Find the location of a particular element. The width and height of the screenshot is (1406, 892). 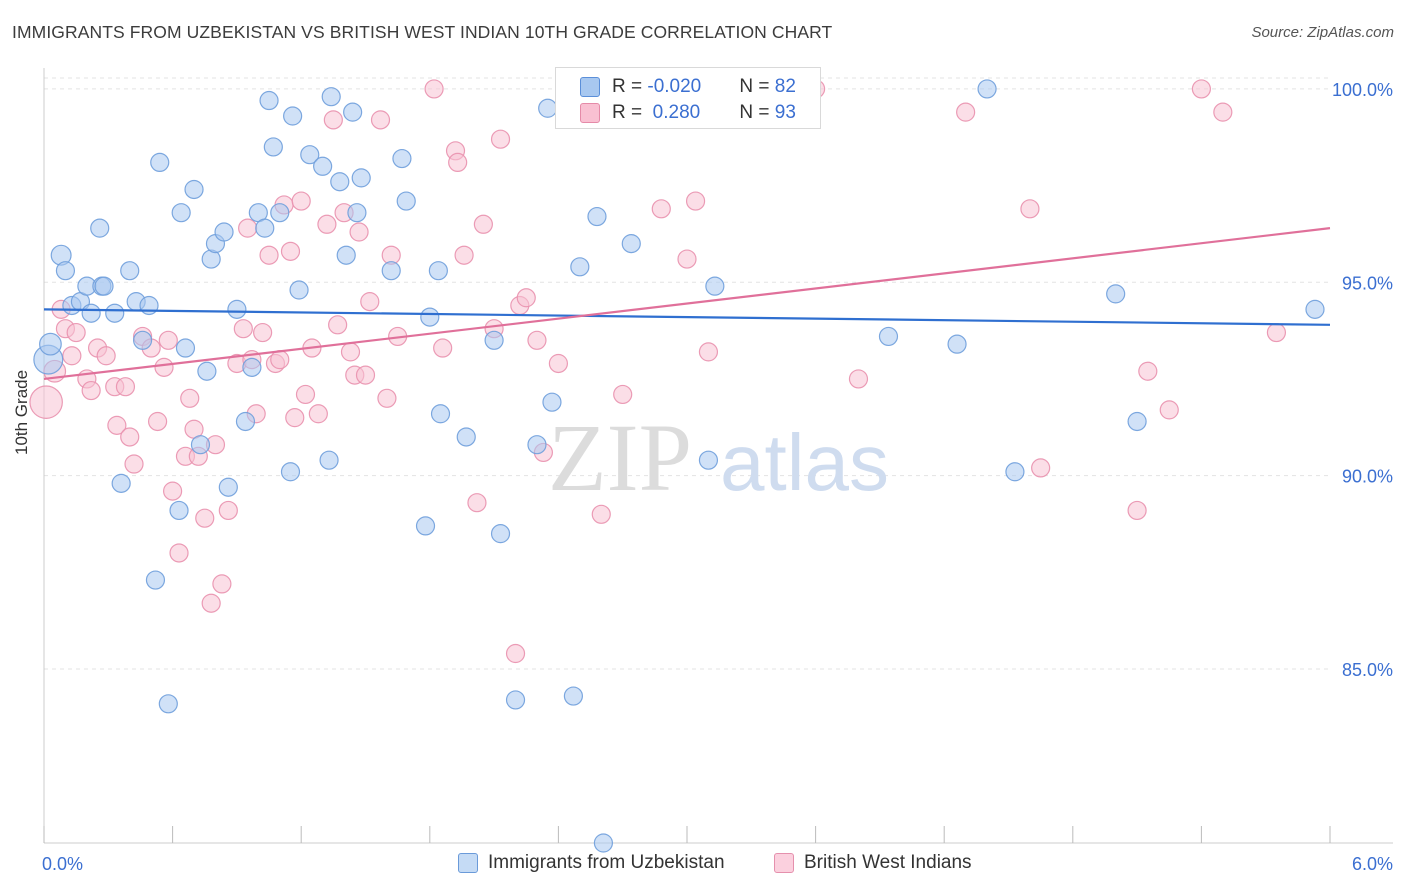

stats-swatch-uzbekistan is located at coordinates (590, 87).